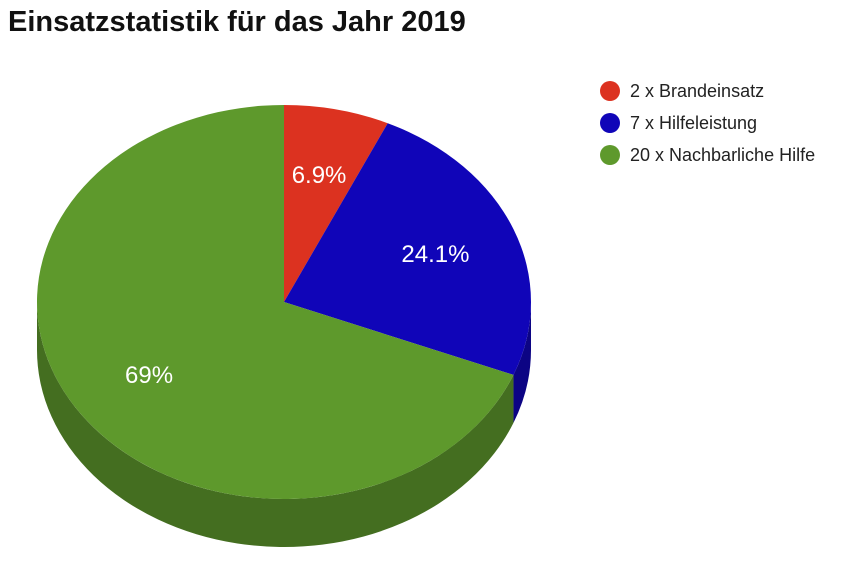 The height and width of the screenshot is (561, 856). I want to click on legend-label-2: 20 x Nachbarliche Hilfe, so click(722, 155).